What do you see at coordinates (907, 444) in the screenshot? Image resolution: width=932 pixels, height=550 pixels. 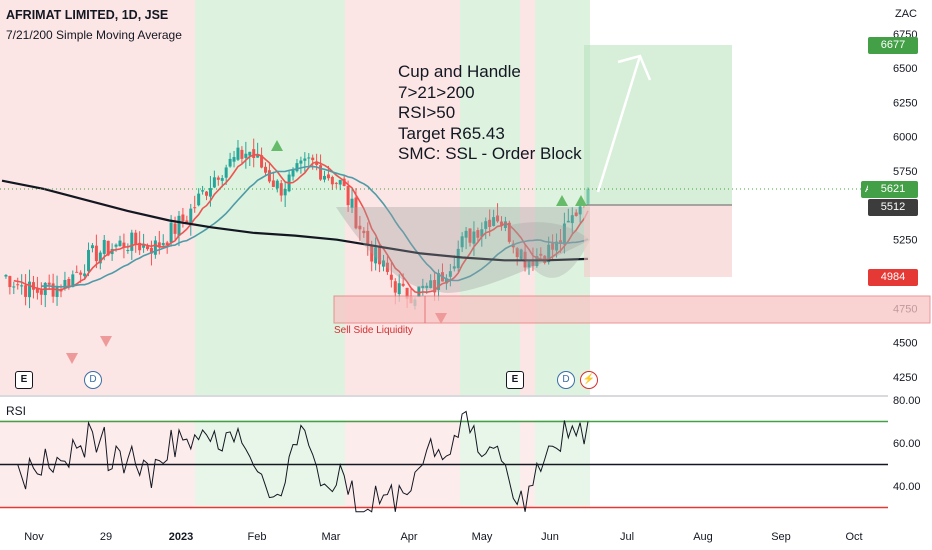 I see `rsi-tick-1: 60.00` at bounding box center [907, 444].